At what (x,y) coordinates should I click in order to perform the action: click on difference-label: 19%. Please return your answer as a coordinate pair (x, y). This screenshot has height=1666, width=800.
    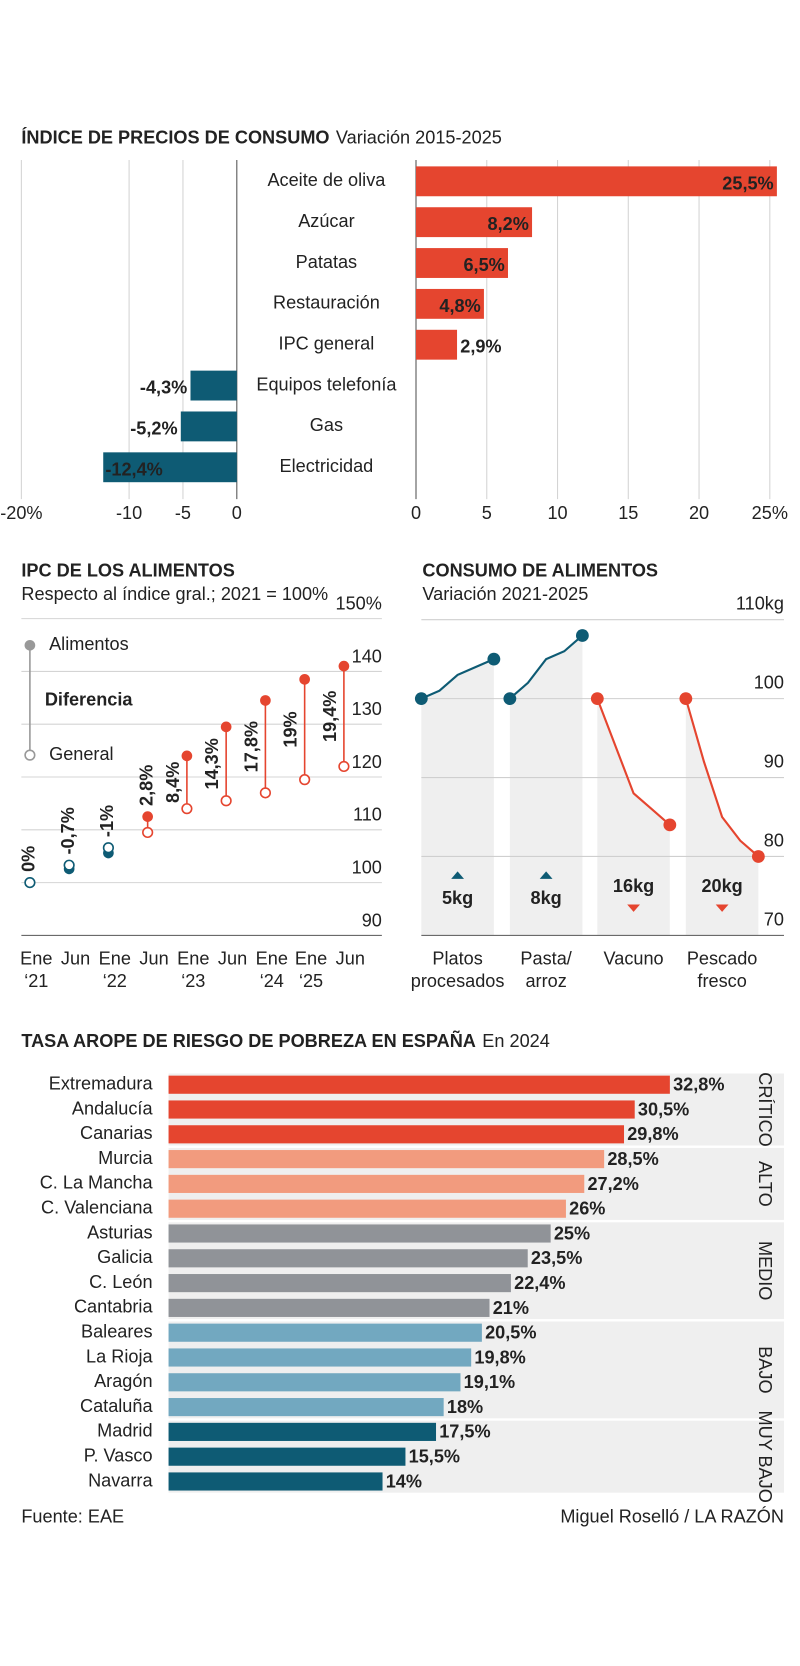
    Looking at the image, I should click on (291, 729).